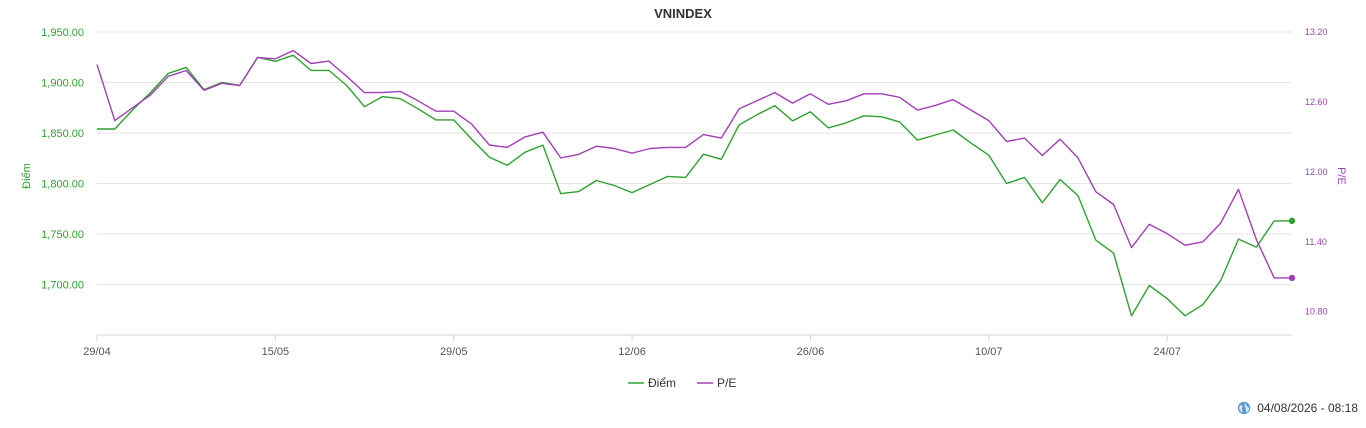 Image resolution: width=1366 pixels, height=428 pixels. Describe the element at coordinates (683, 13) in the screenshot. I see `chart-title: VNINDEX` at that location.